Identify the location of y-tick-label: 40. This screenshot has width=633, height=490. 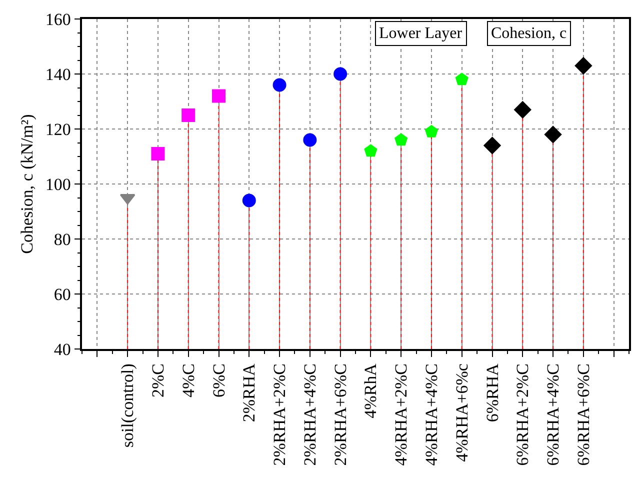
(62, 349).